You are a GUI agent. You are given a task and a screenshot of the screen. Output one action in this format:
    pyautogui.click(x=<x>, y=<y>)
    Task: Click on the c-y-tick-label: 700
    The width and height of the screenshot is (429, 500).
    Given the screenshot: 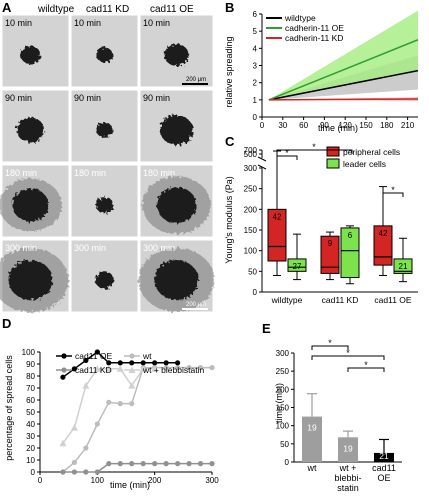 What is the action you would take?
    pyautogui.click(x=251, y=150)
    